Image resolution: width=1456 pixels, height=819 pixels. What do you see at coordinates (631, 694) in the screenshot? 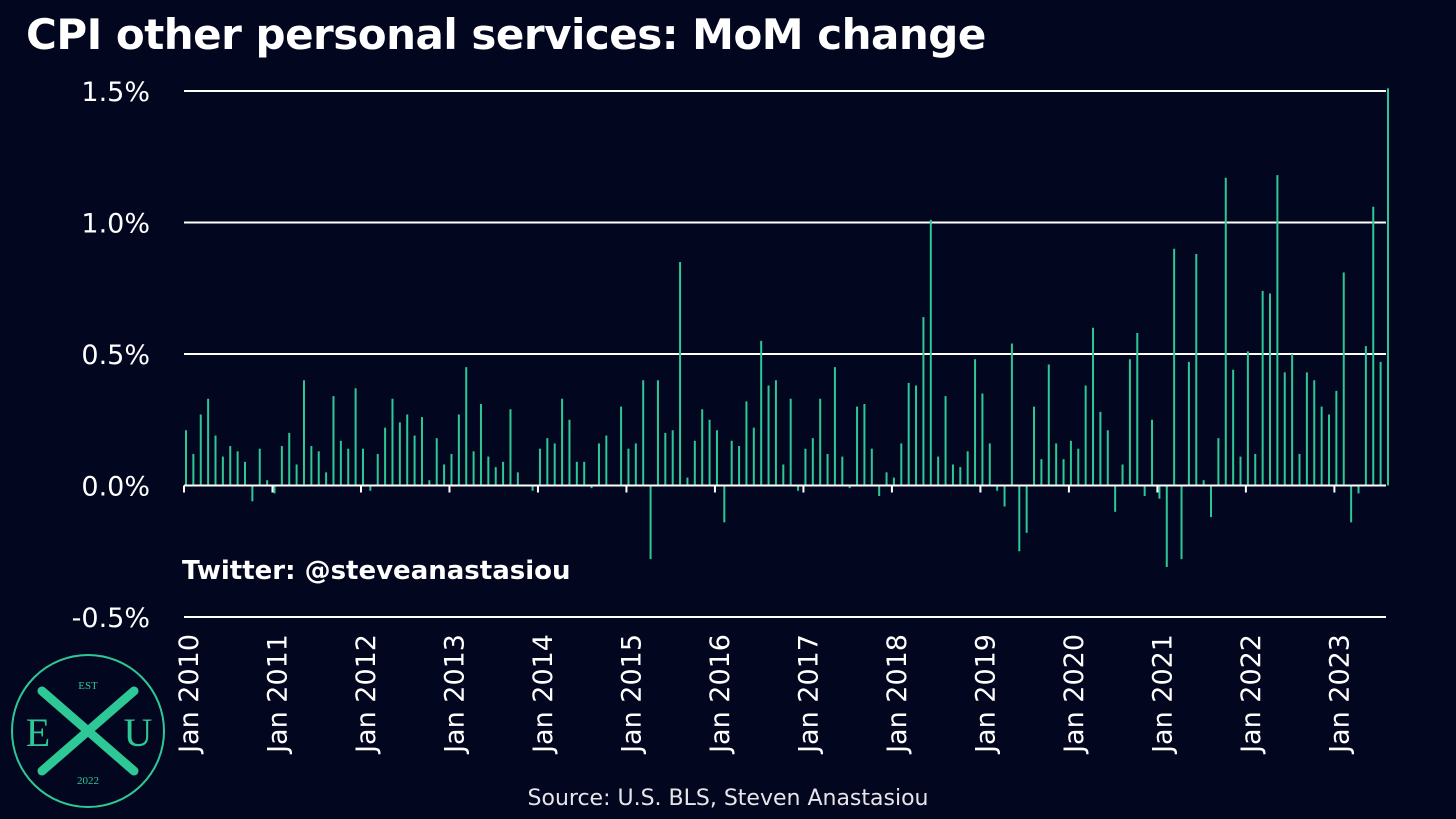
I see `x-tick-label: Jan 2015` at bounding box center [631, 694].